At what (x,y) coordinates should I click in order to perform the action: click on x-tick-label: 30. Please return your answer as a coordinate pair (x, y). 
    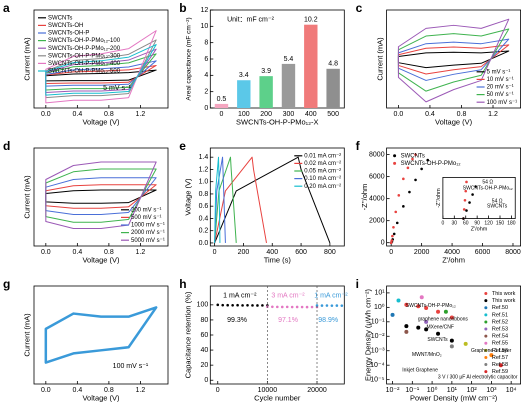
    Looking at the image, I should click on (455, 223).